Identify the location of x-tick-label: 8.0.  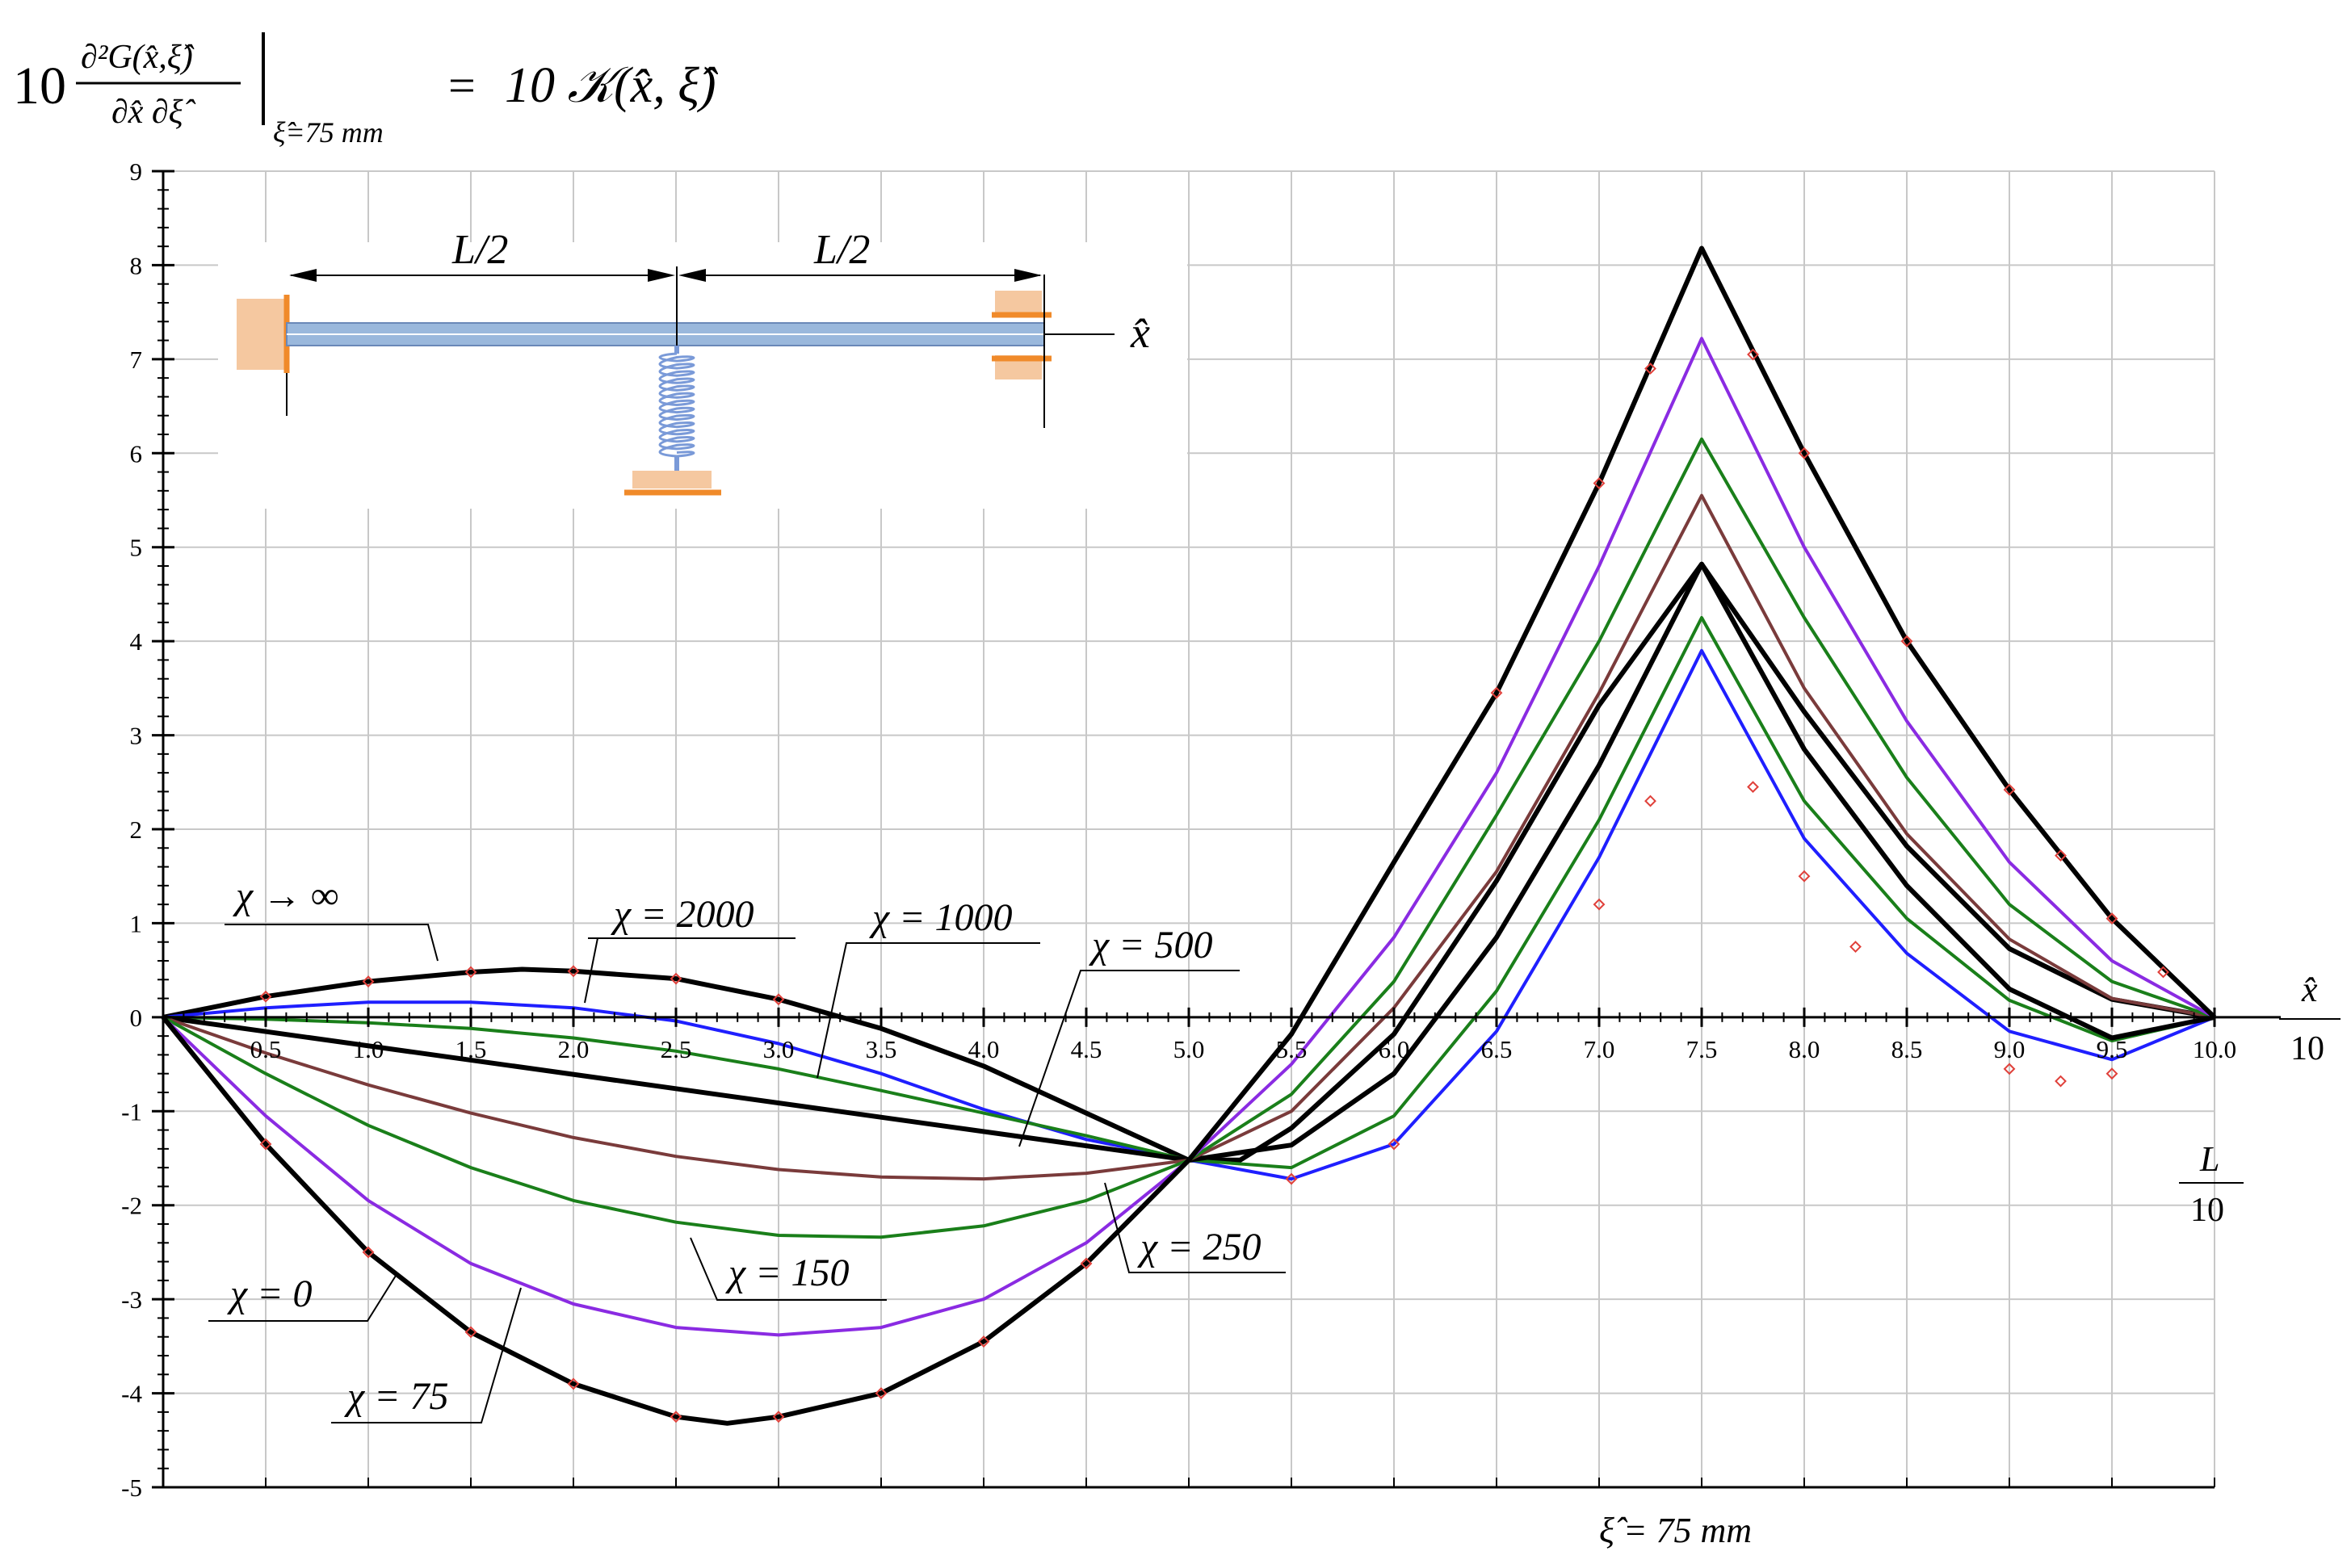
(1804, 1049).